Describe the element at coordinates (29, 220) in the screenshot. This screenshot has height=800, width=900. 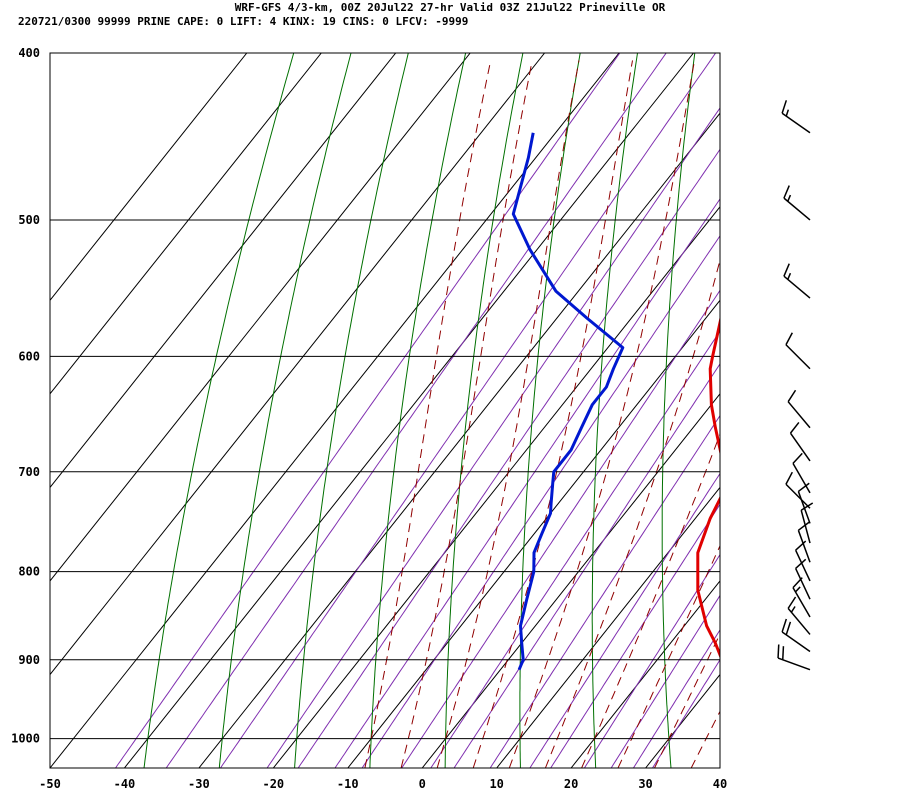
I see `y-tick-label: 500` at that location.